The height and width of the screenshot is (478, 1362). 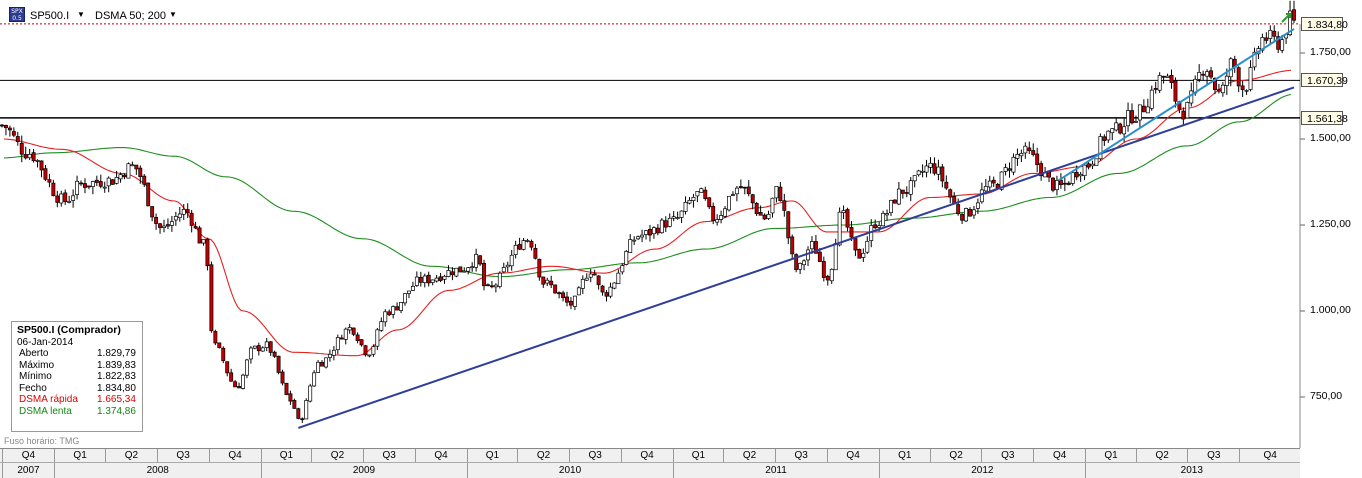 What do you see at coordinates (173, 14) in the screenshot?
I see `indicator-dropdown-chevron-icon: ▼` at bounding box center [173, 14].